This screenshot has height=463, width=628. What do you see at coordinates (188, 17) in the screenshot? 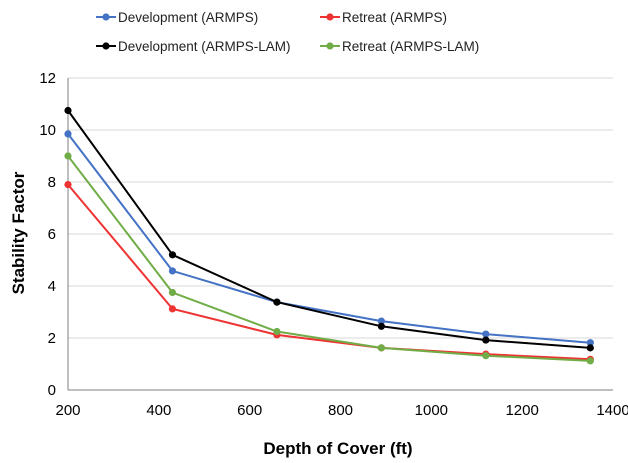
I see `legend-label: Development (ARMPS)` at bounding box center [188, 17].